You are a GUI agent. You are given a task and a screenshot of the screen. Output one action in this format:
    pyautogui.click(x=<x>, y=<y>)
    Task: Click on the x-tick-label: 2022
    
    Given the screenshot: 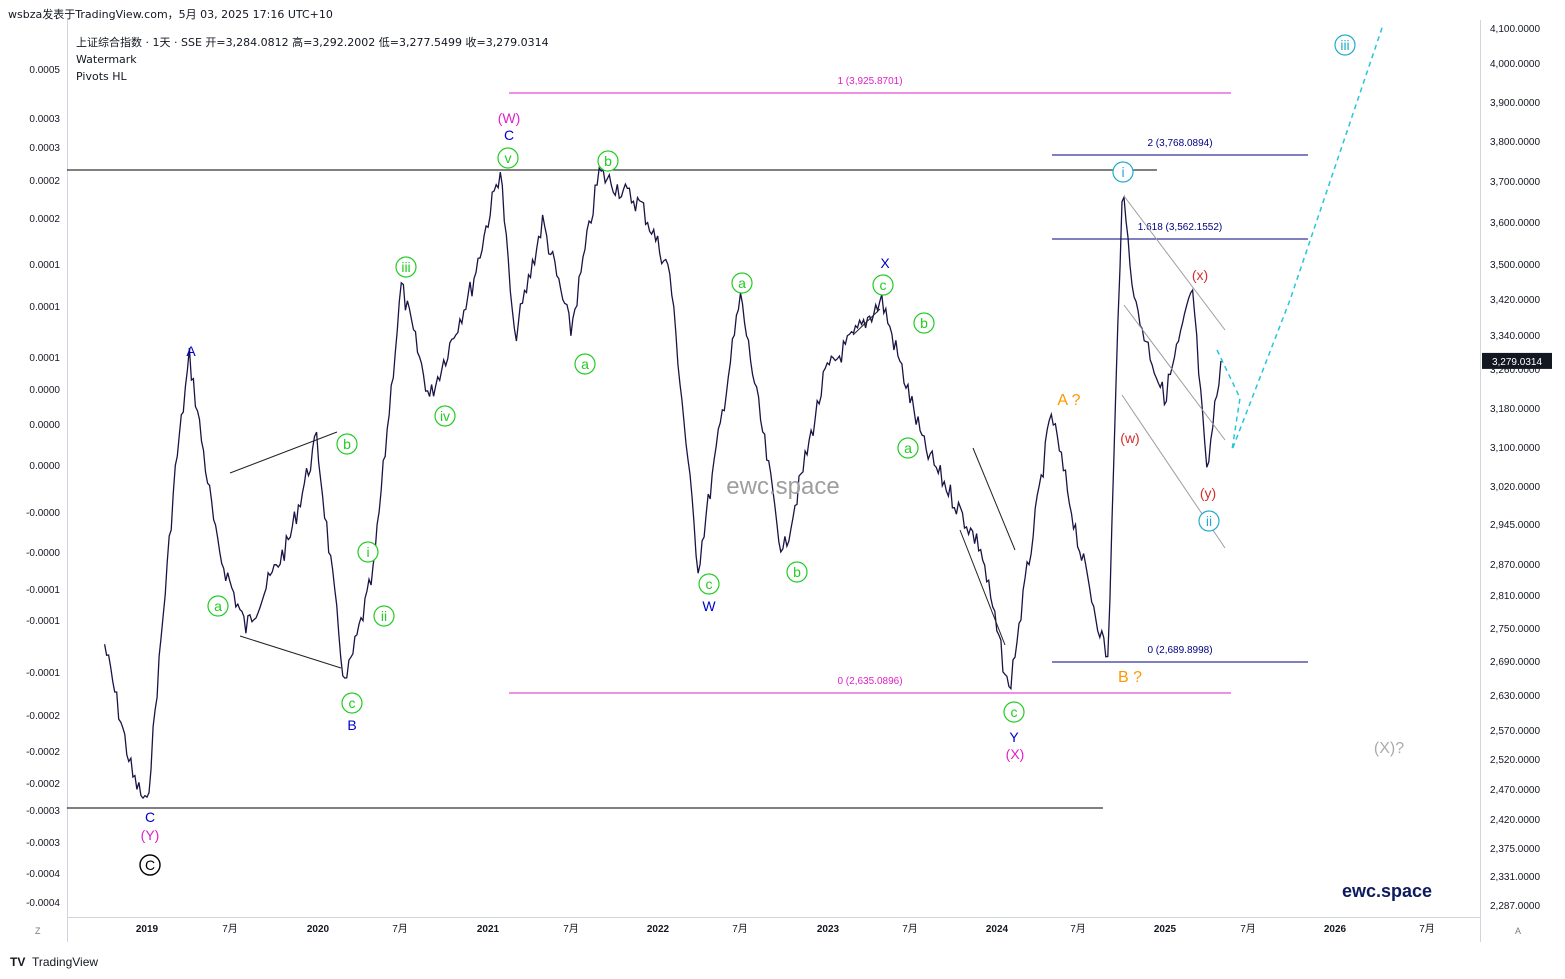 What is the action you would take?
    pyautogui.click(x=658, y=929)
    